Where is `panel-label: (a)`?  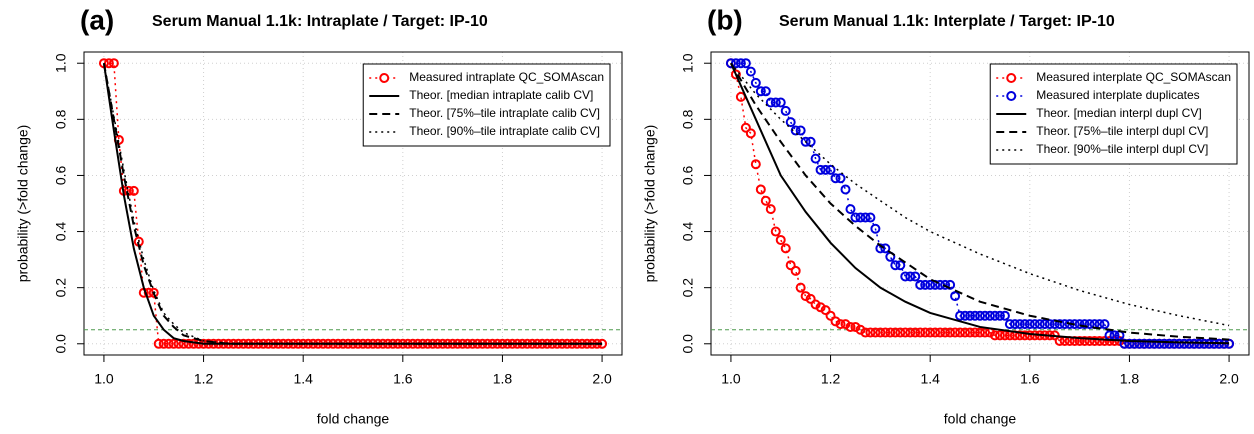
panel-label: (a) is located at coordinates (97, 19).